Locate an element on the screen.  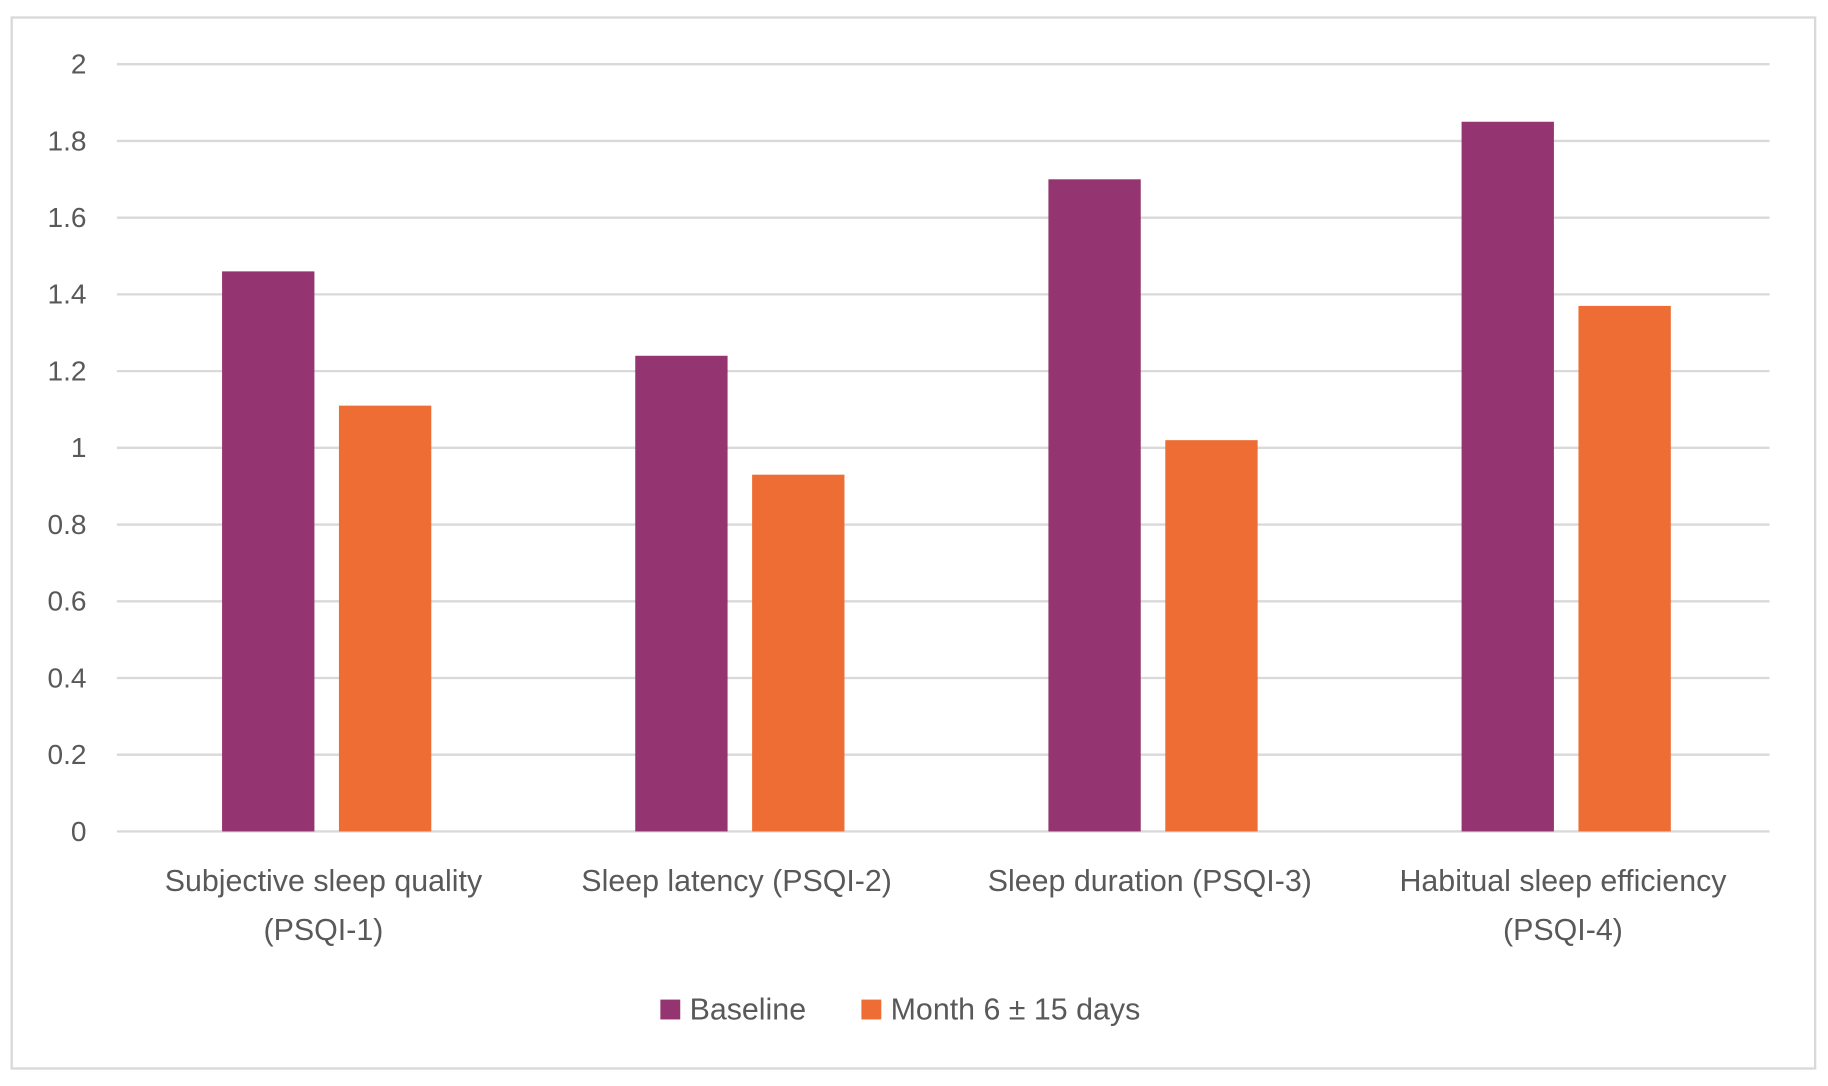
x-category-label: Sleep duration (PSQI-3) is located at coordinates (1150, 881).